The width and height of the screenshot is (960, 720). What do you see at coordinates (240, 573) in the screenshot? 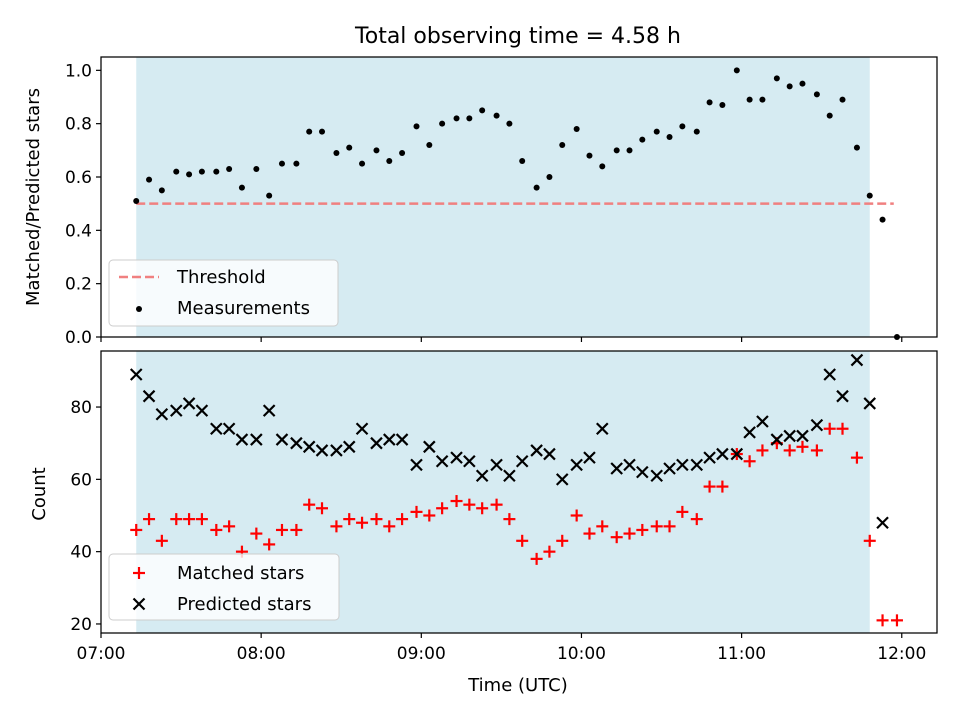
I see `legend-matched-label: Matched stars` at bounding box center [240, 573].